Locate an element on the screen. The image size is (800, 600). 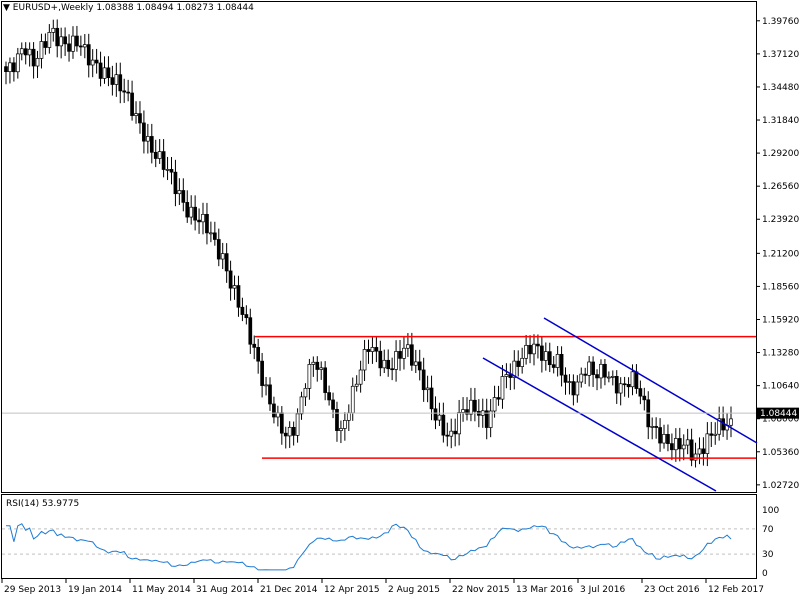
rsi-tick-label: 70 is located at coordinates (768, 530).